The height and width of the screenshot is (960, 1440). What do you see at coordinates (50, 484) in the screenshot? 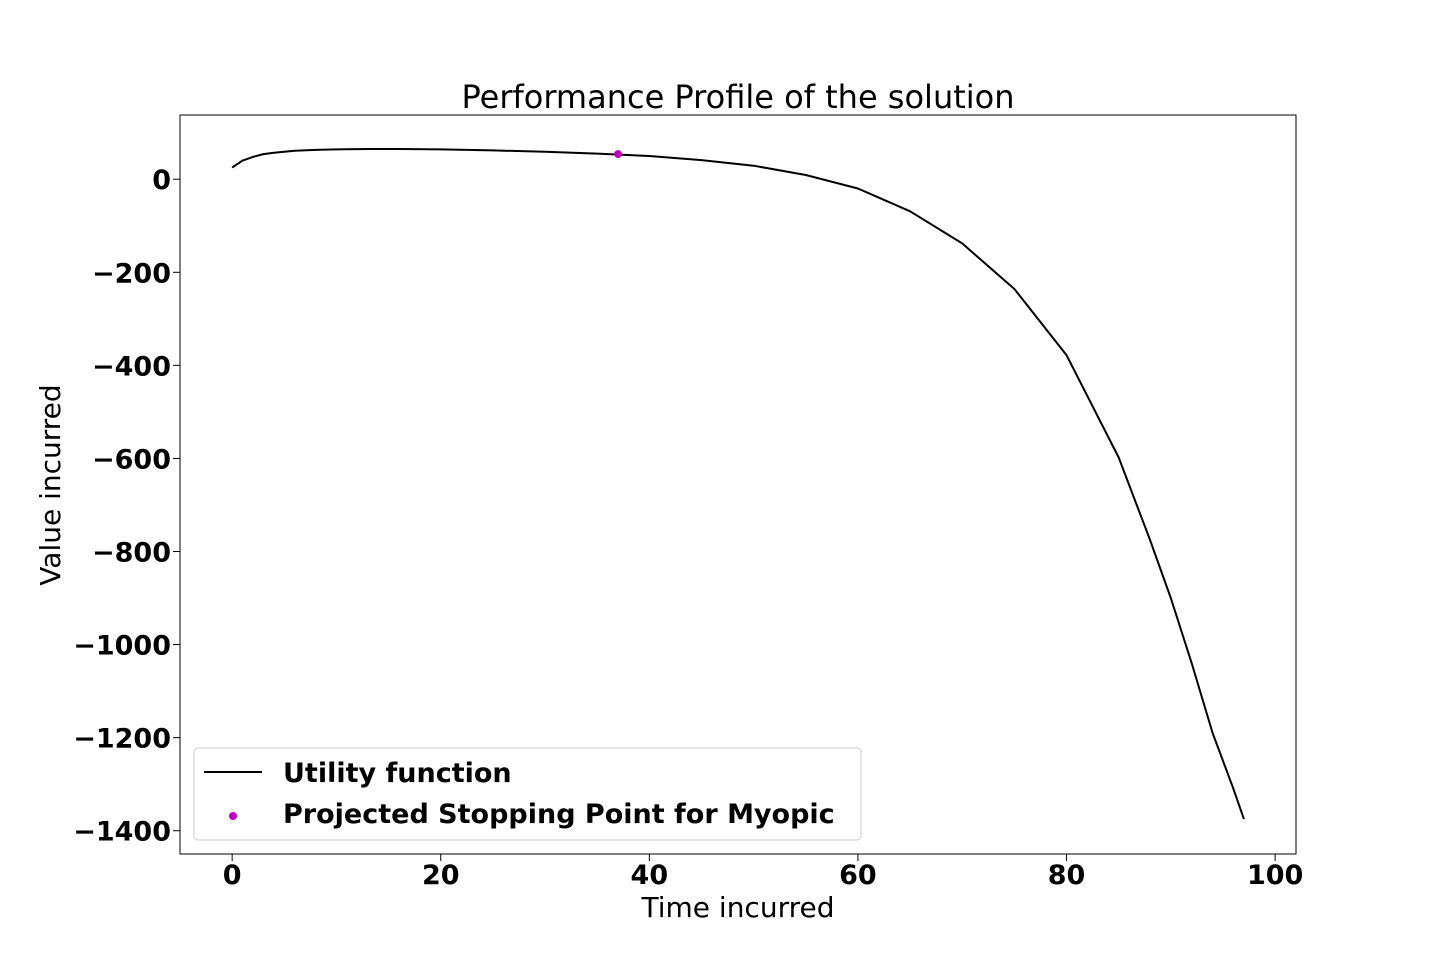
I see `y-axis-label: Value incurred` at bounding box center [50, 484].